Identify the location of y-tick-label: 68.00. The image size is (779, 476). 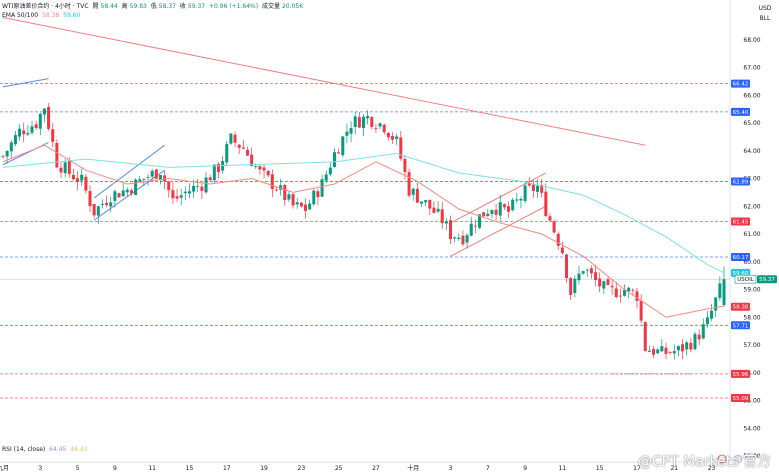
(751, 40).